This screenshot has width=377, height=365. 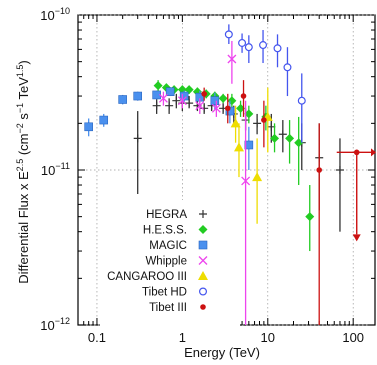 I want to click on legend-label-h-e-s-s: H.E.S.S., so click(x=165, y=231).